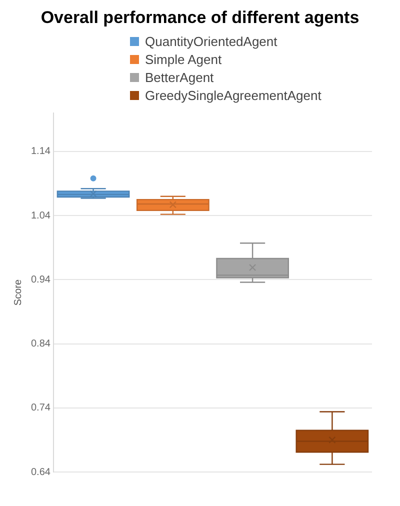 The width and height of the screenshot is (400, 506). What do you see at coordinates (200, 18) in the screenshot?
I see `chart-title: Overall performance of different agents` at bounding box center [200, 18].